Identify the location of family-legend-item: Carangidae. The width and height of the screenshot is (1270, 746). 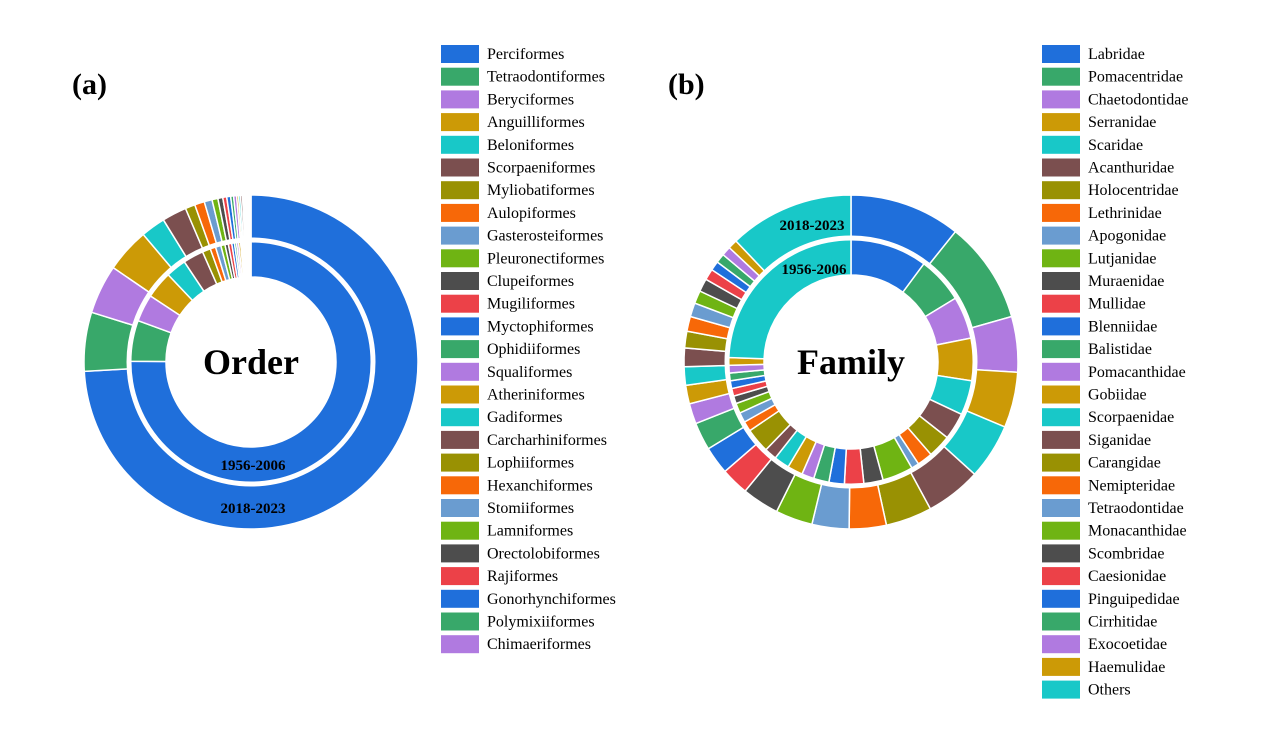
(1101, 462).